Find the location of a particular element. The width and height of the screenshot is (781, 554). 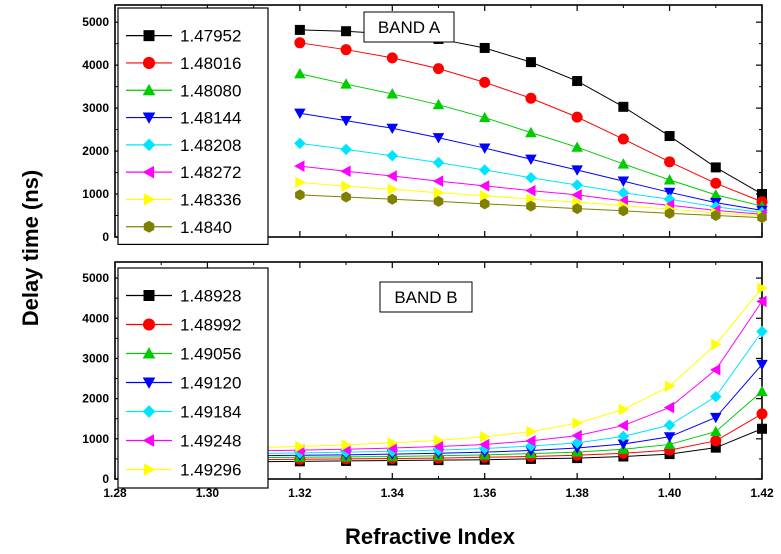

legend-label: 1.4840 is located at coordinates (206, 227).